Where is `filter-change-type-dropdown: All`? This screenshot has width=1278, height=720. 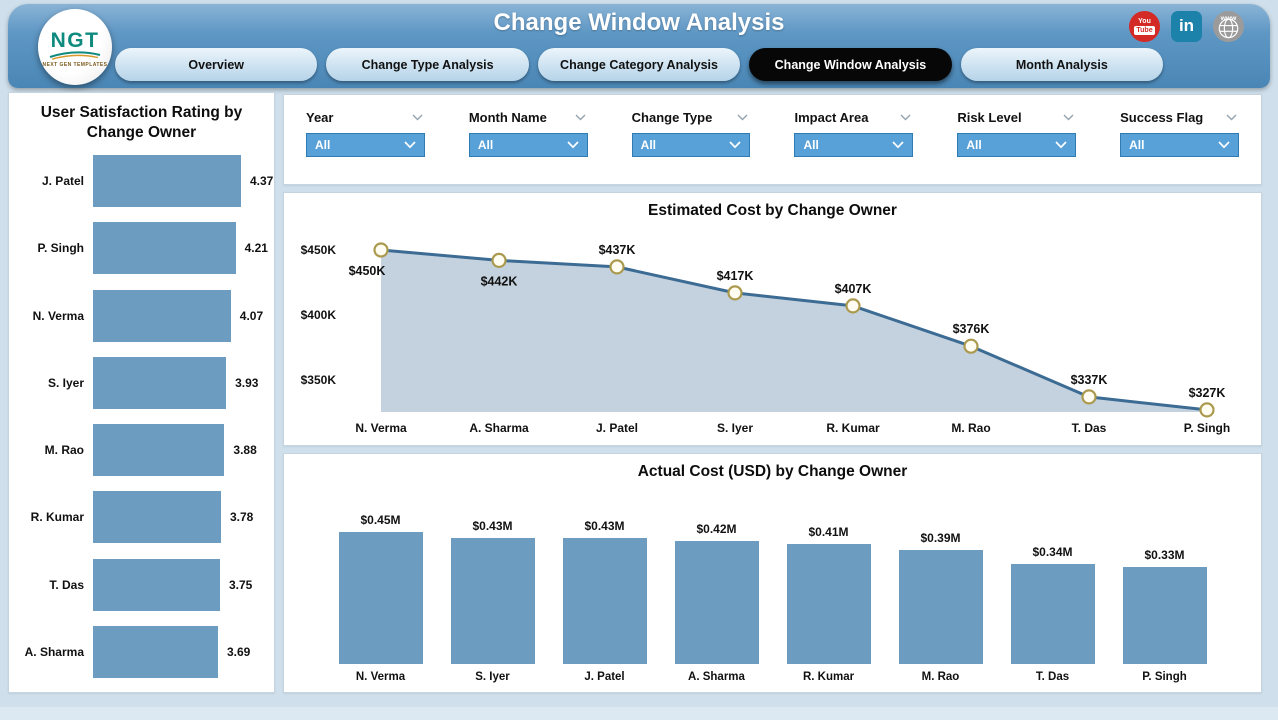
filter-change-type-dropdown: All is located at coordinates (691, 145).